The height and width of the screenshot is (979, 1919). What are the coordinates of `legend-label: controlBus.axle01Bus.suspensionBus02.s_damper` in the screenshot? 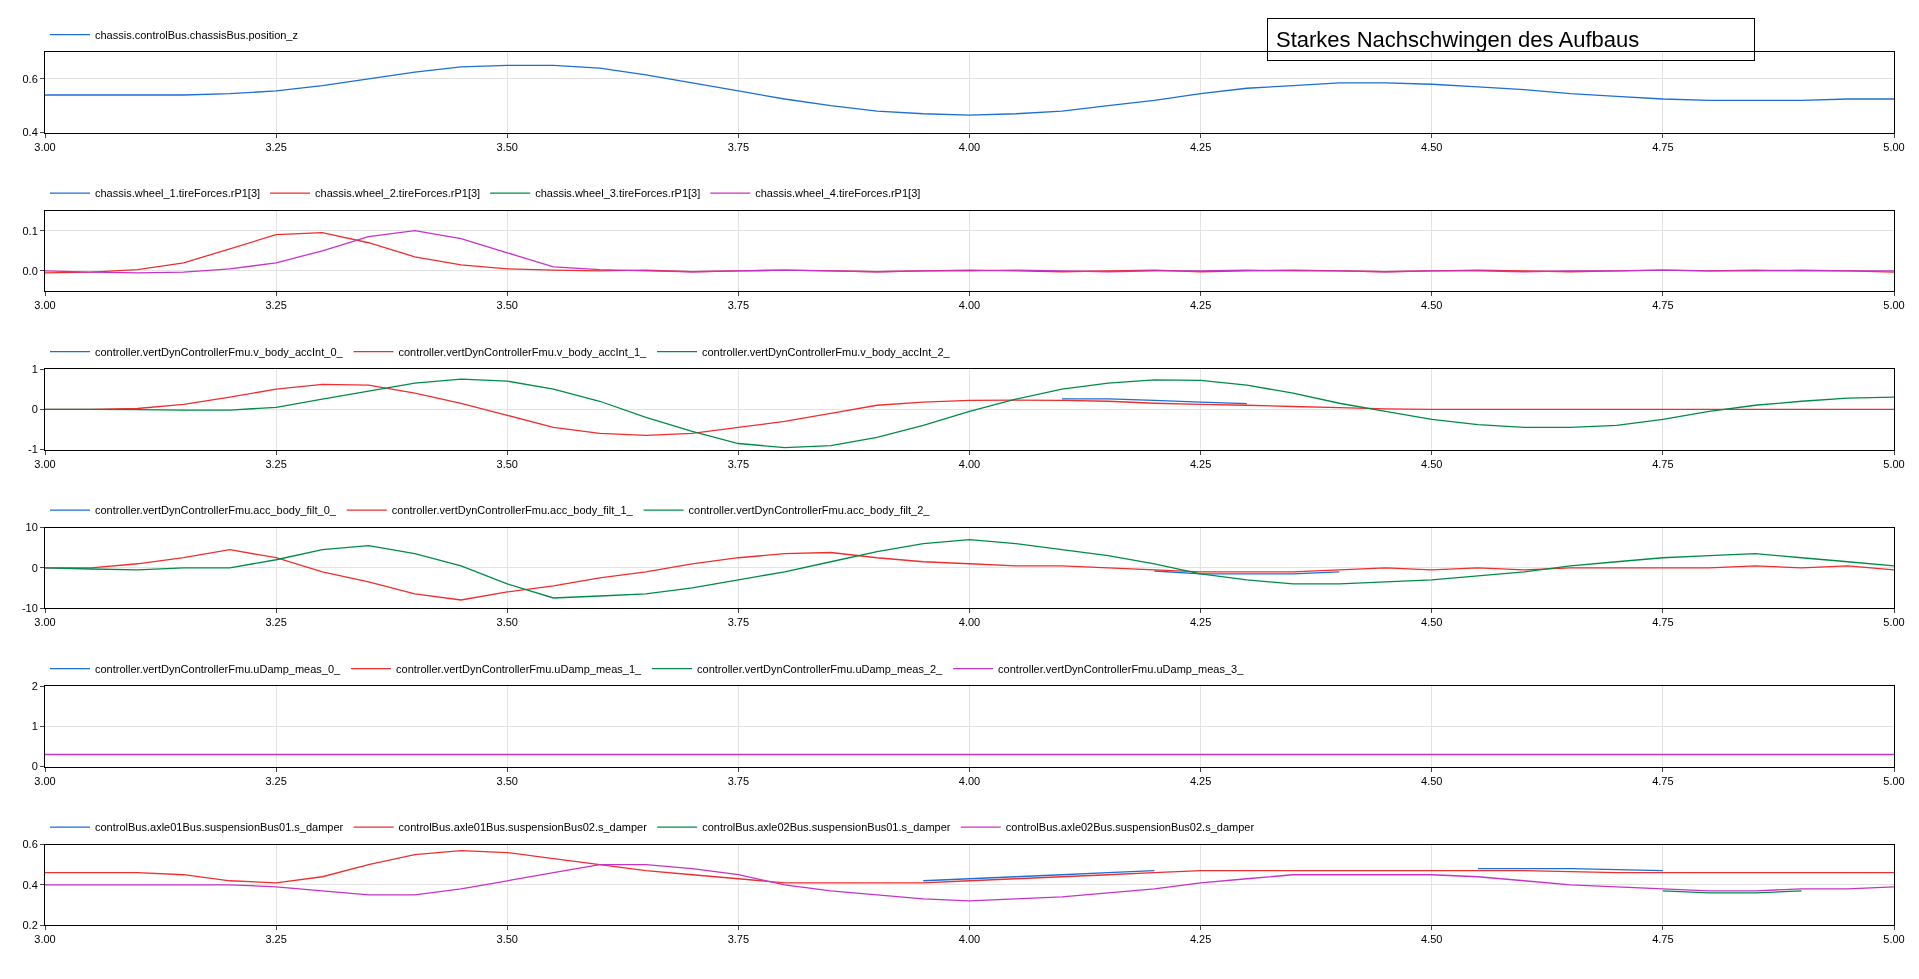 It's located at (523, 827).